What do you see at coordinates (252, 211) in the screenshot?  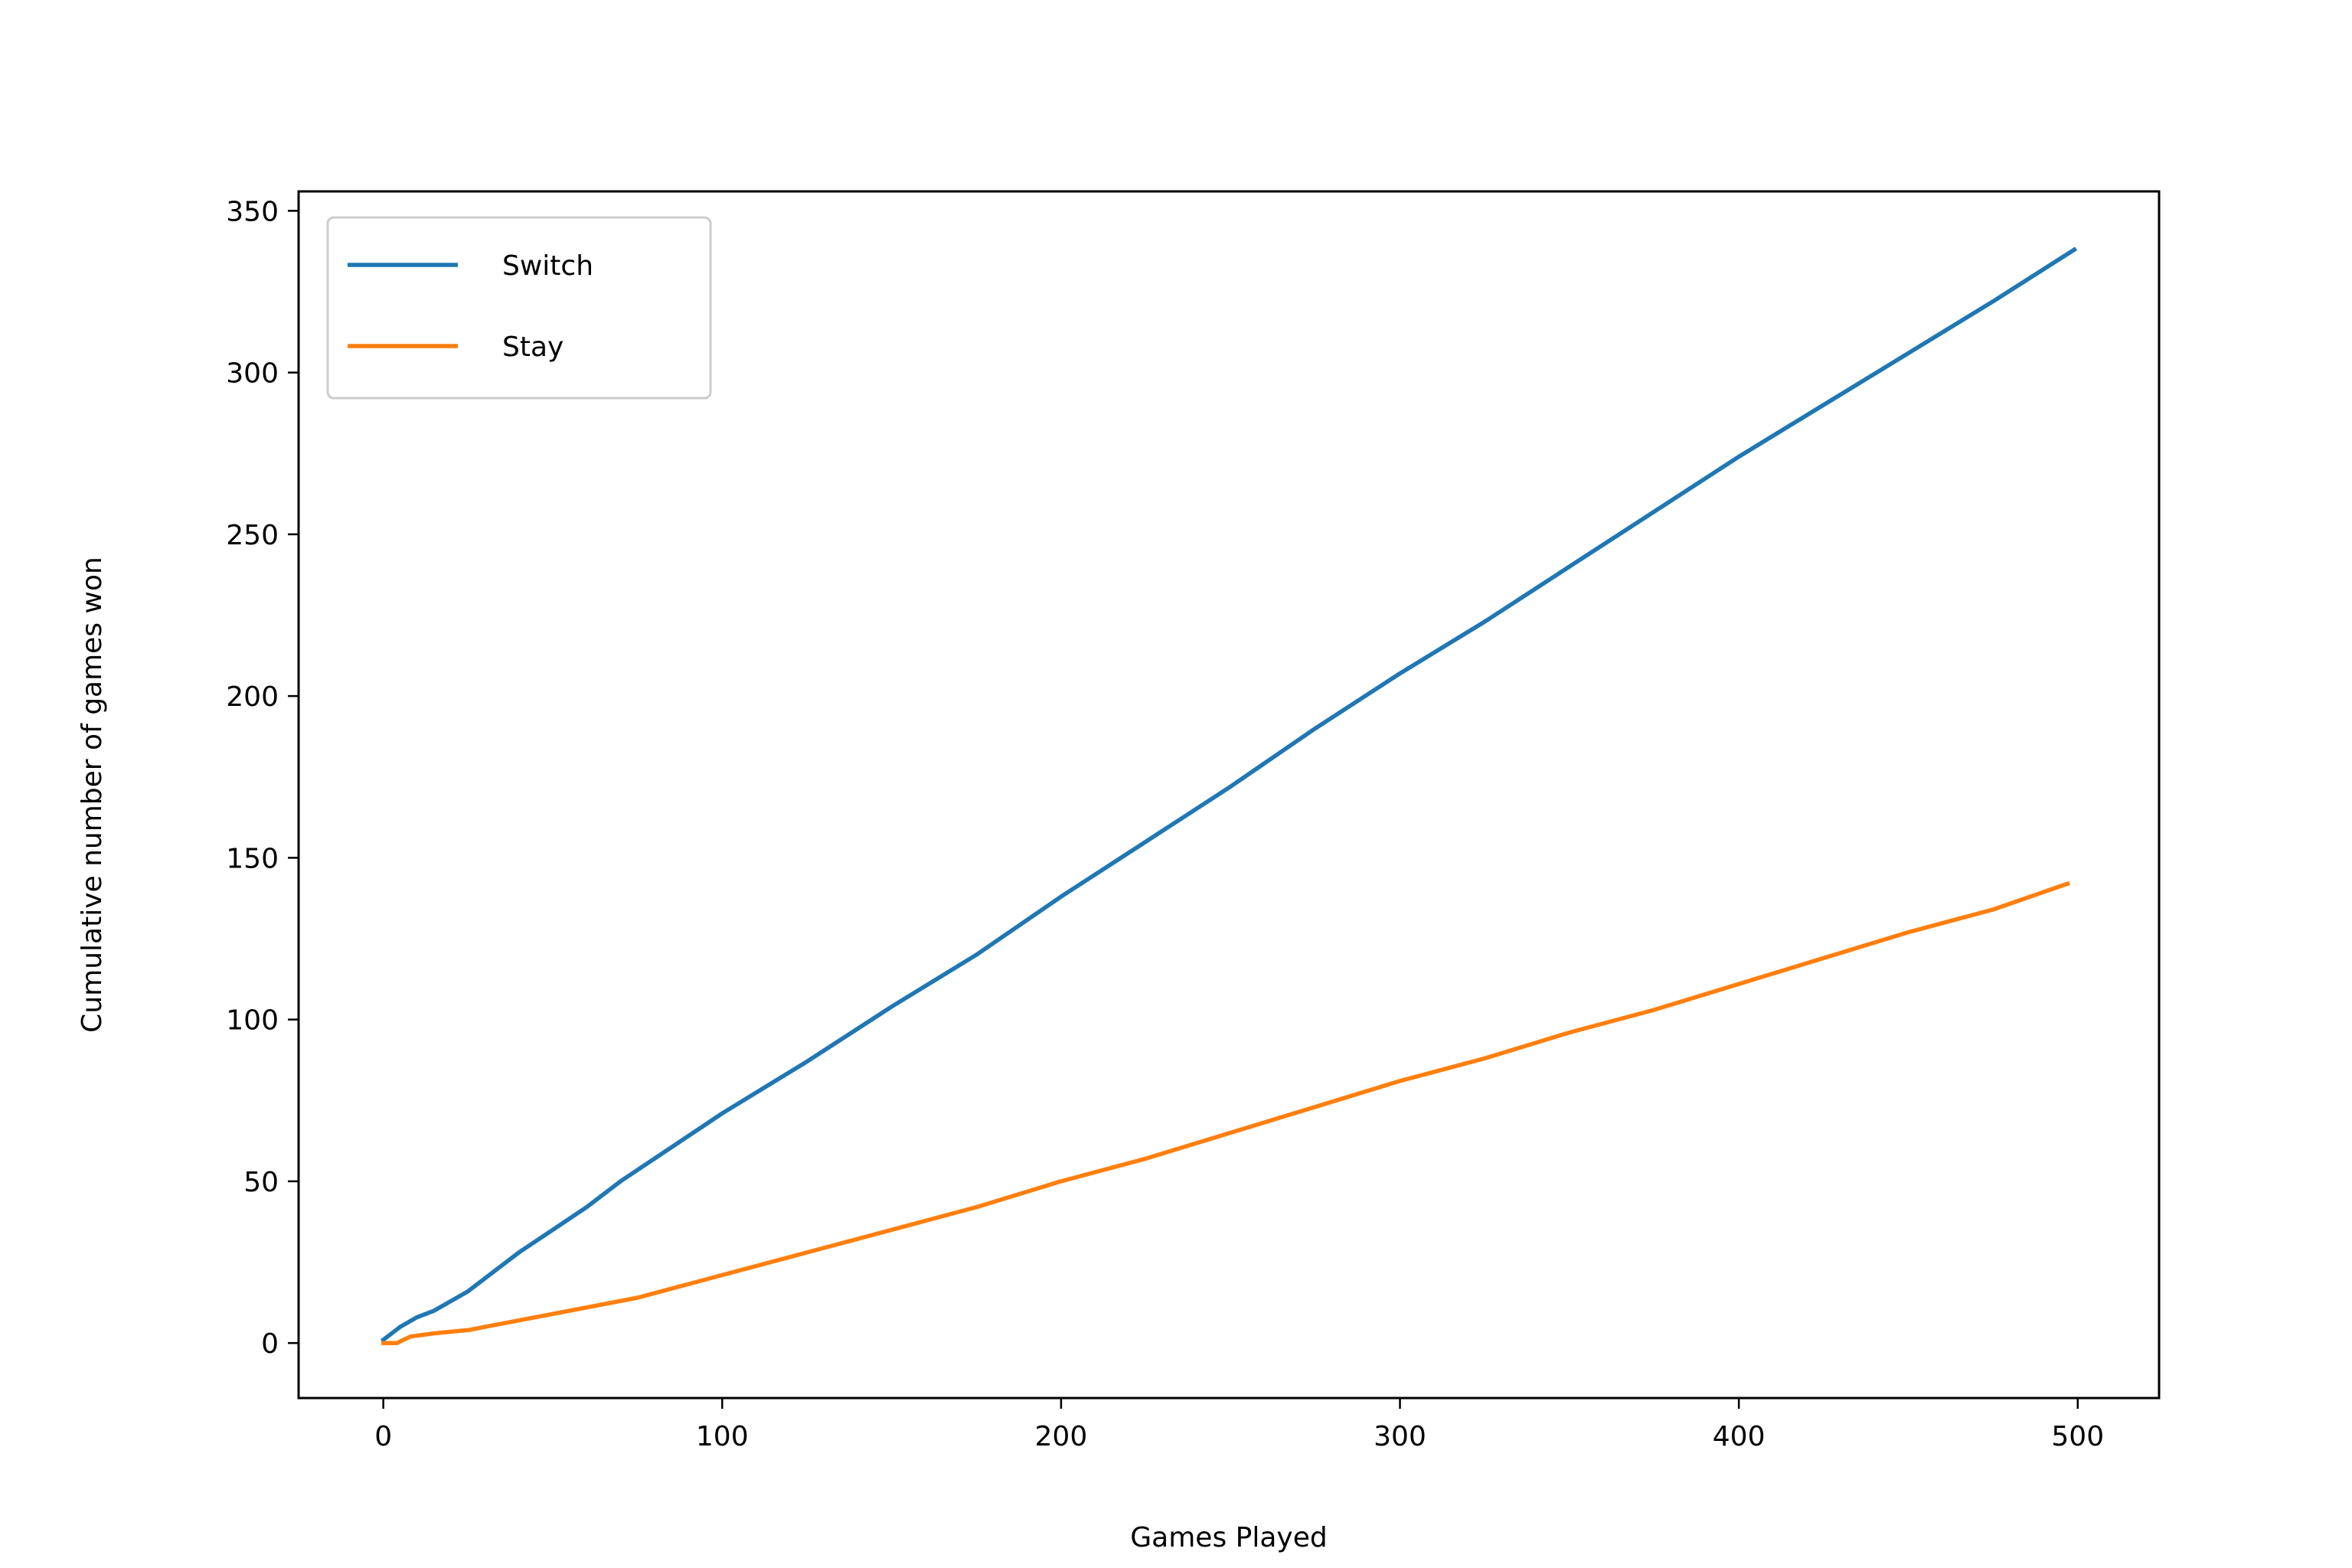 I see `y-tick-label: 350` at bounding box center [252, 211].